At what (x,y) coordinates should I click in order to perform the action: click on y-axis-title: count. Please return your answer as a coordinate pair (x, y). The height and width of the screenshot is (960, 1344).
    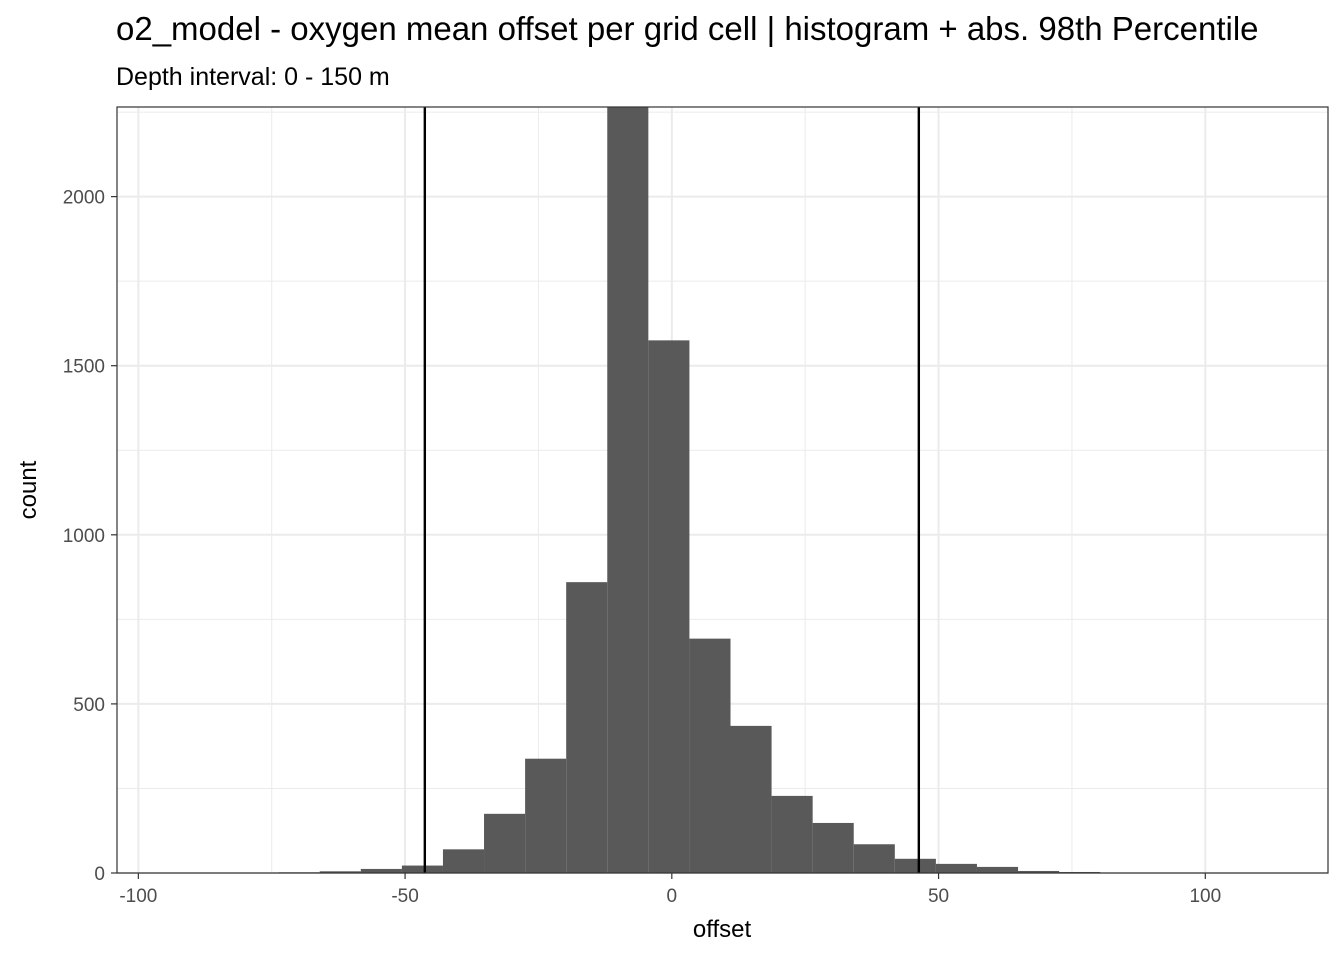
    Looking at the image, I should click on (28, 489).